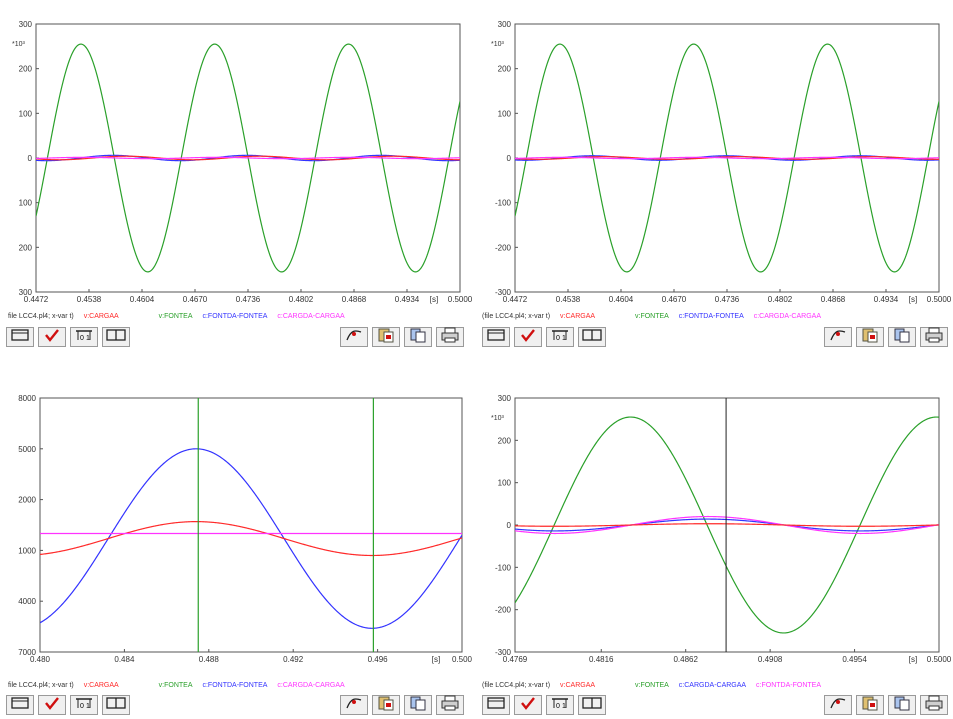 The image size is (953, 719). I want to click on checkmark-icon, so click(528, 337).